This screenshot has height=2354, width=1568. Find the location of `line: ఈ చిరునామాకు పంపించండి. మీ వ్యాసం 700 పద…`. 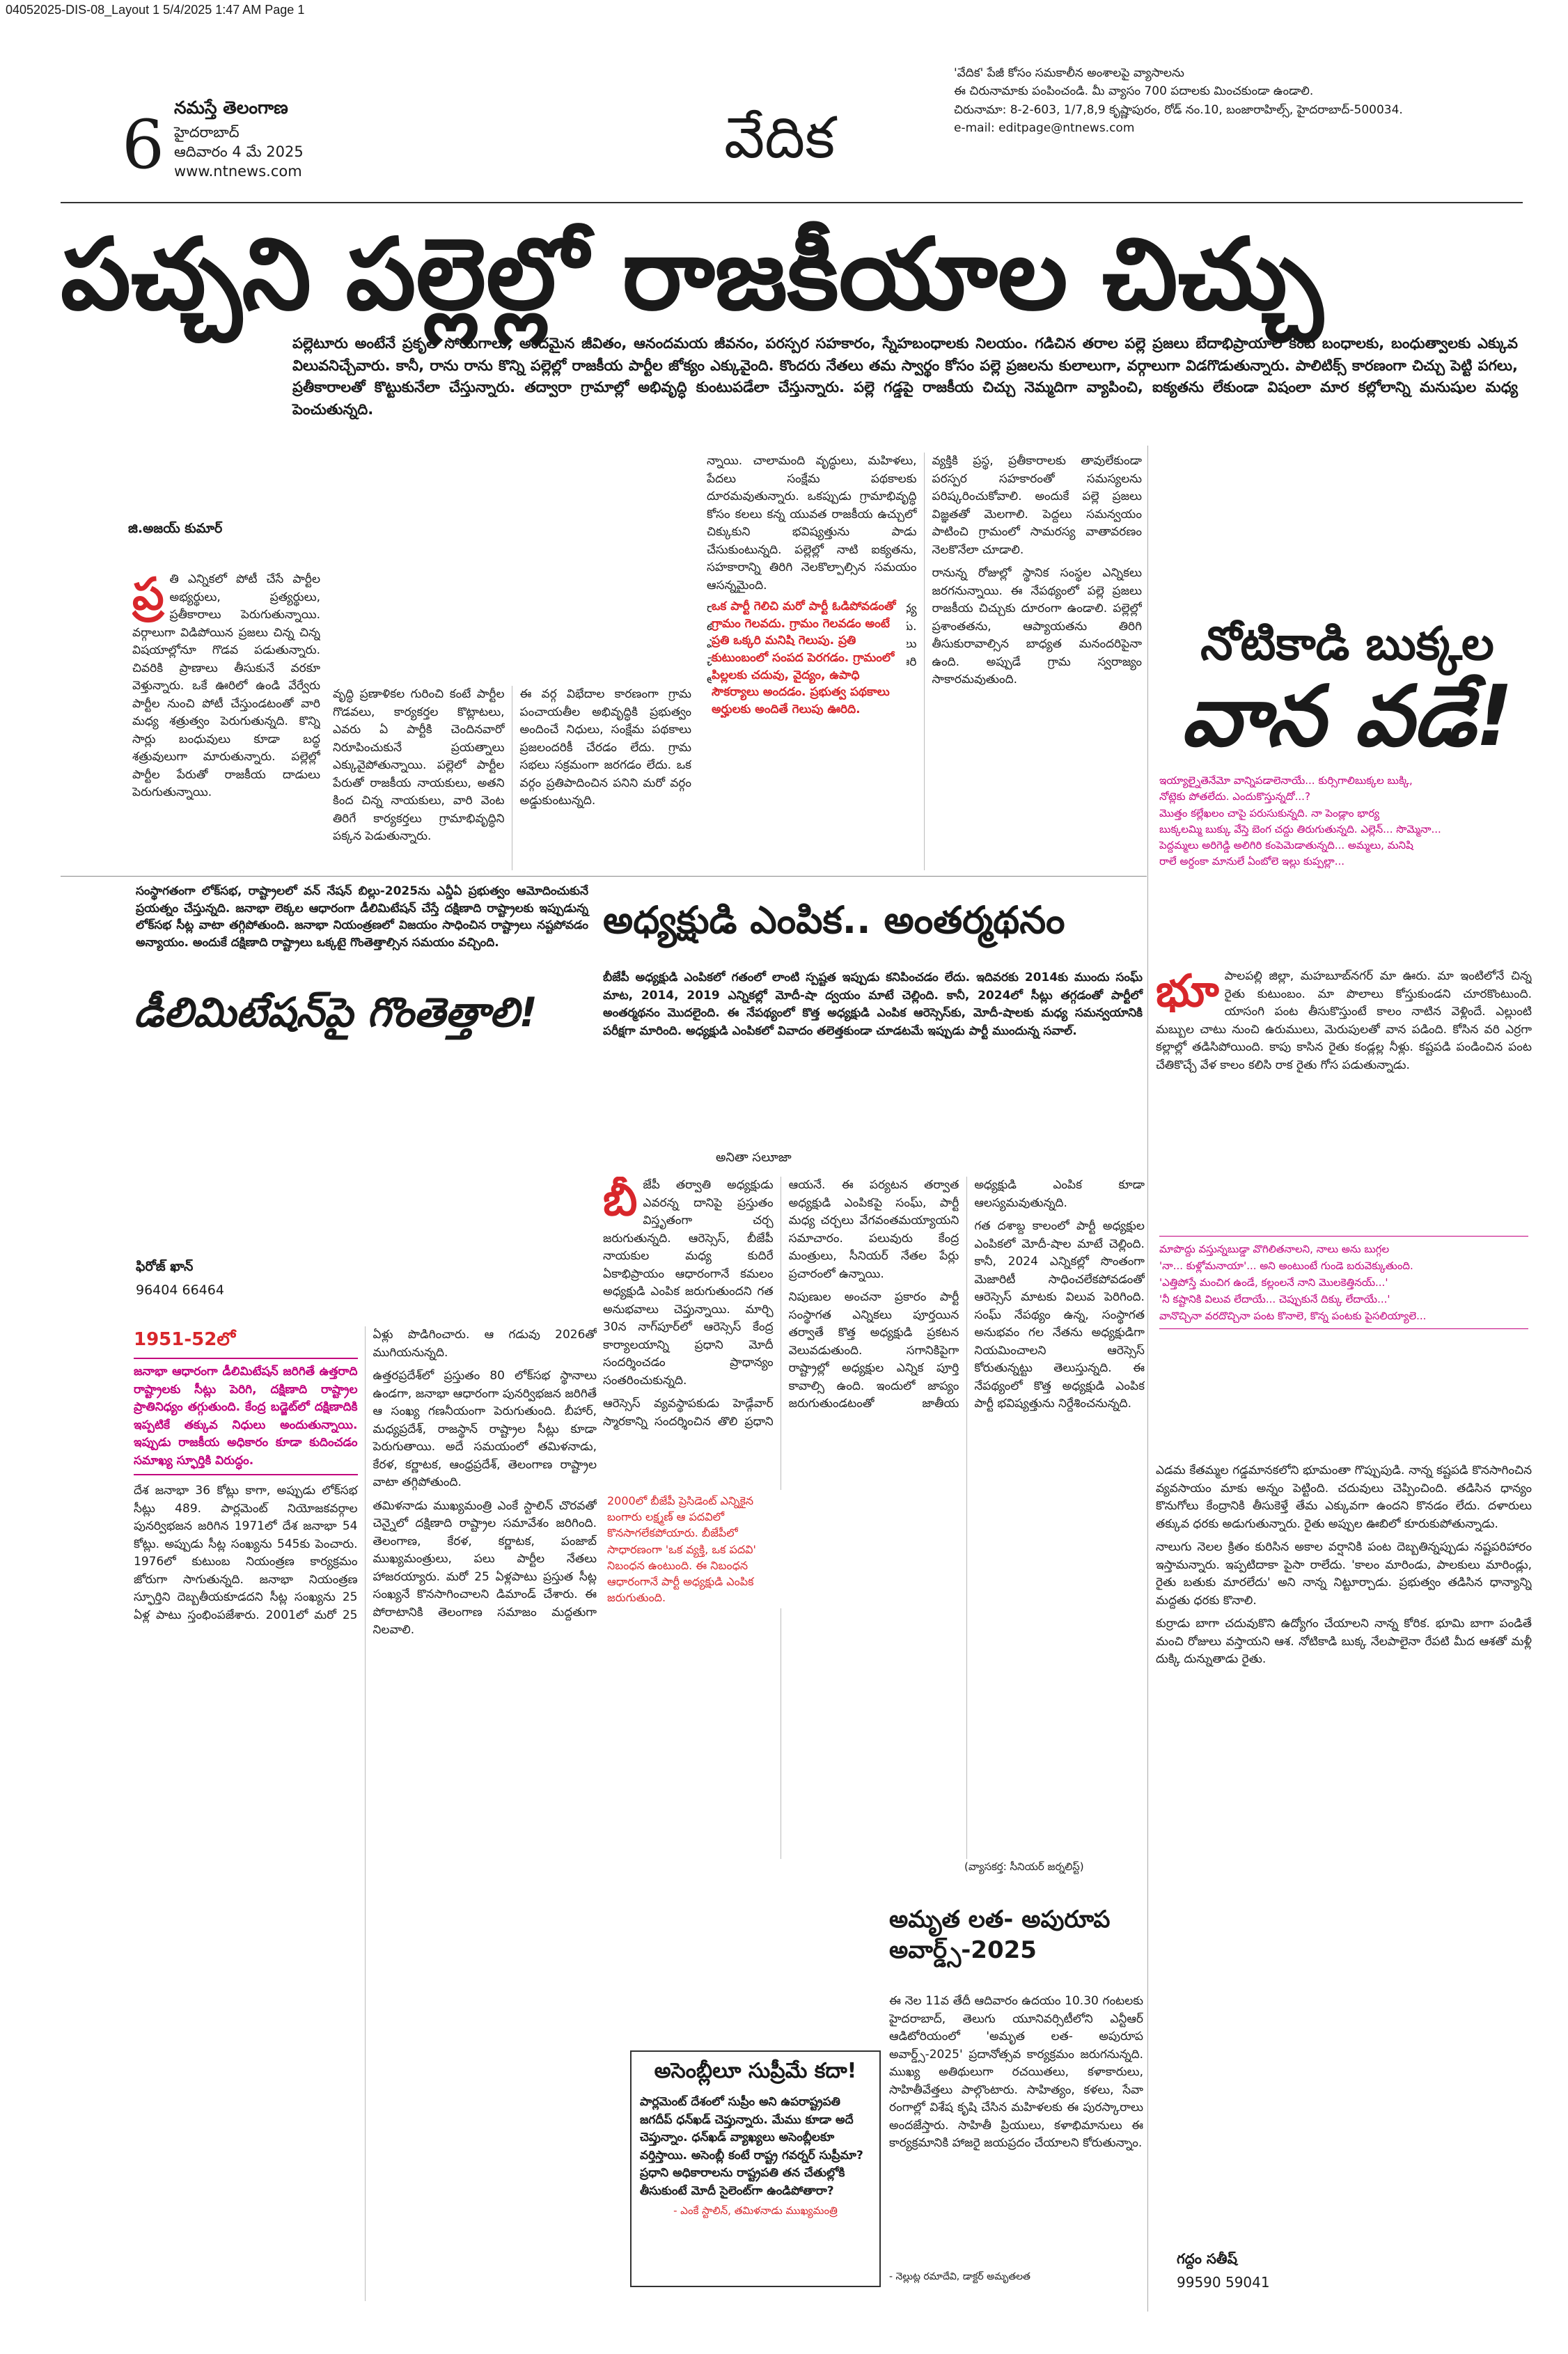

line: ఈ చిరునామాకు పంపించండి. మీ వ్యాసం 700 పద… is located at coordinates (1134, 91).